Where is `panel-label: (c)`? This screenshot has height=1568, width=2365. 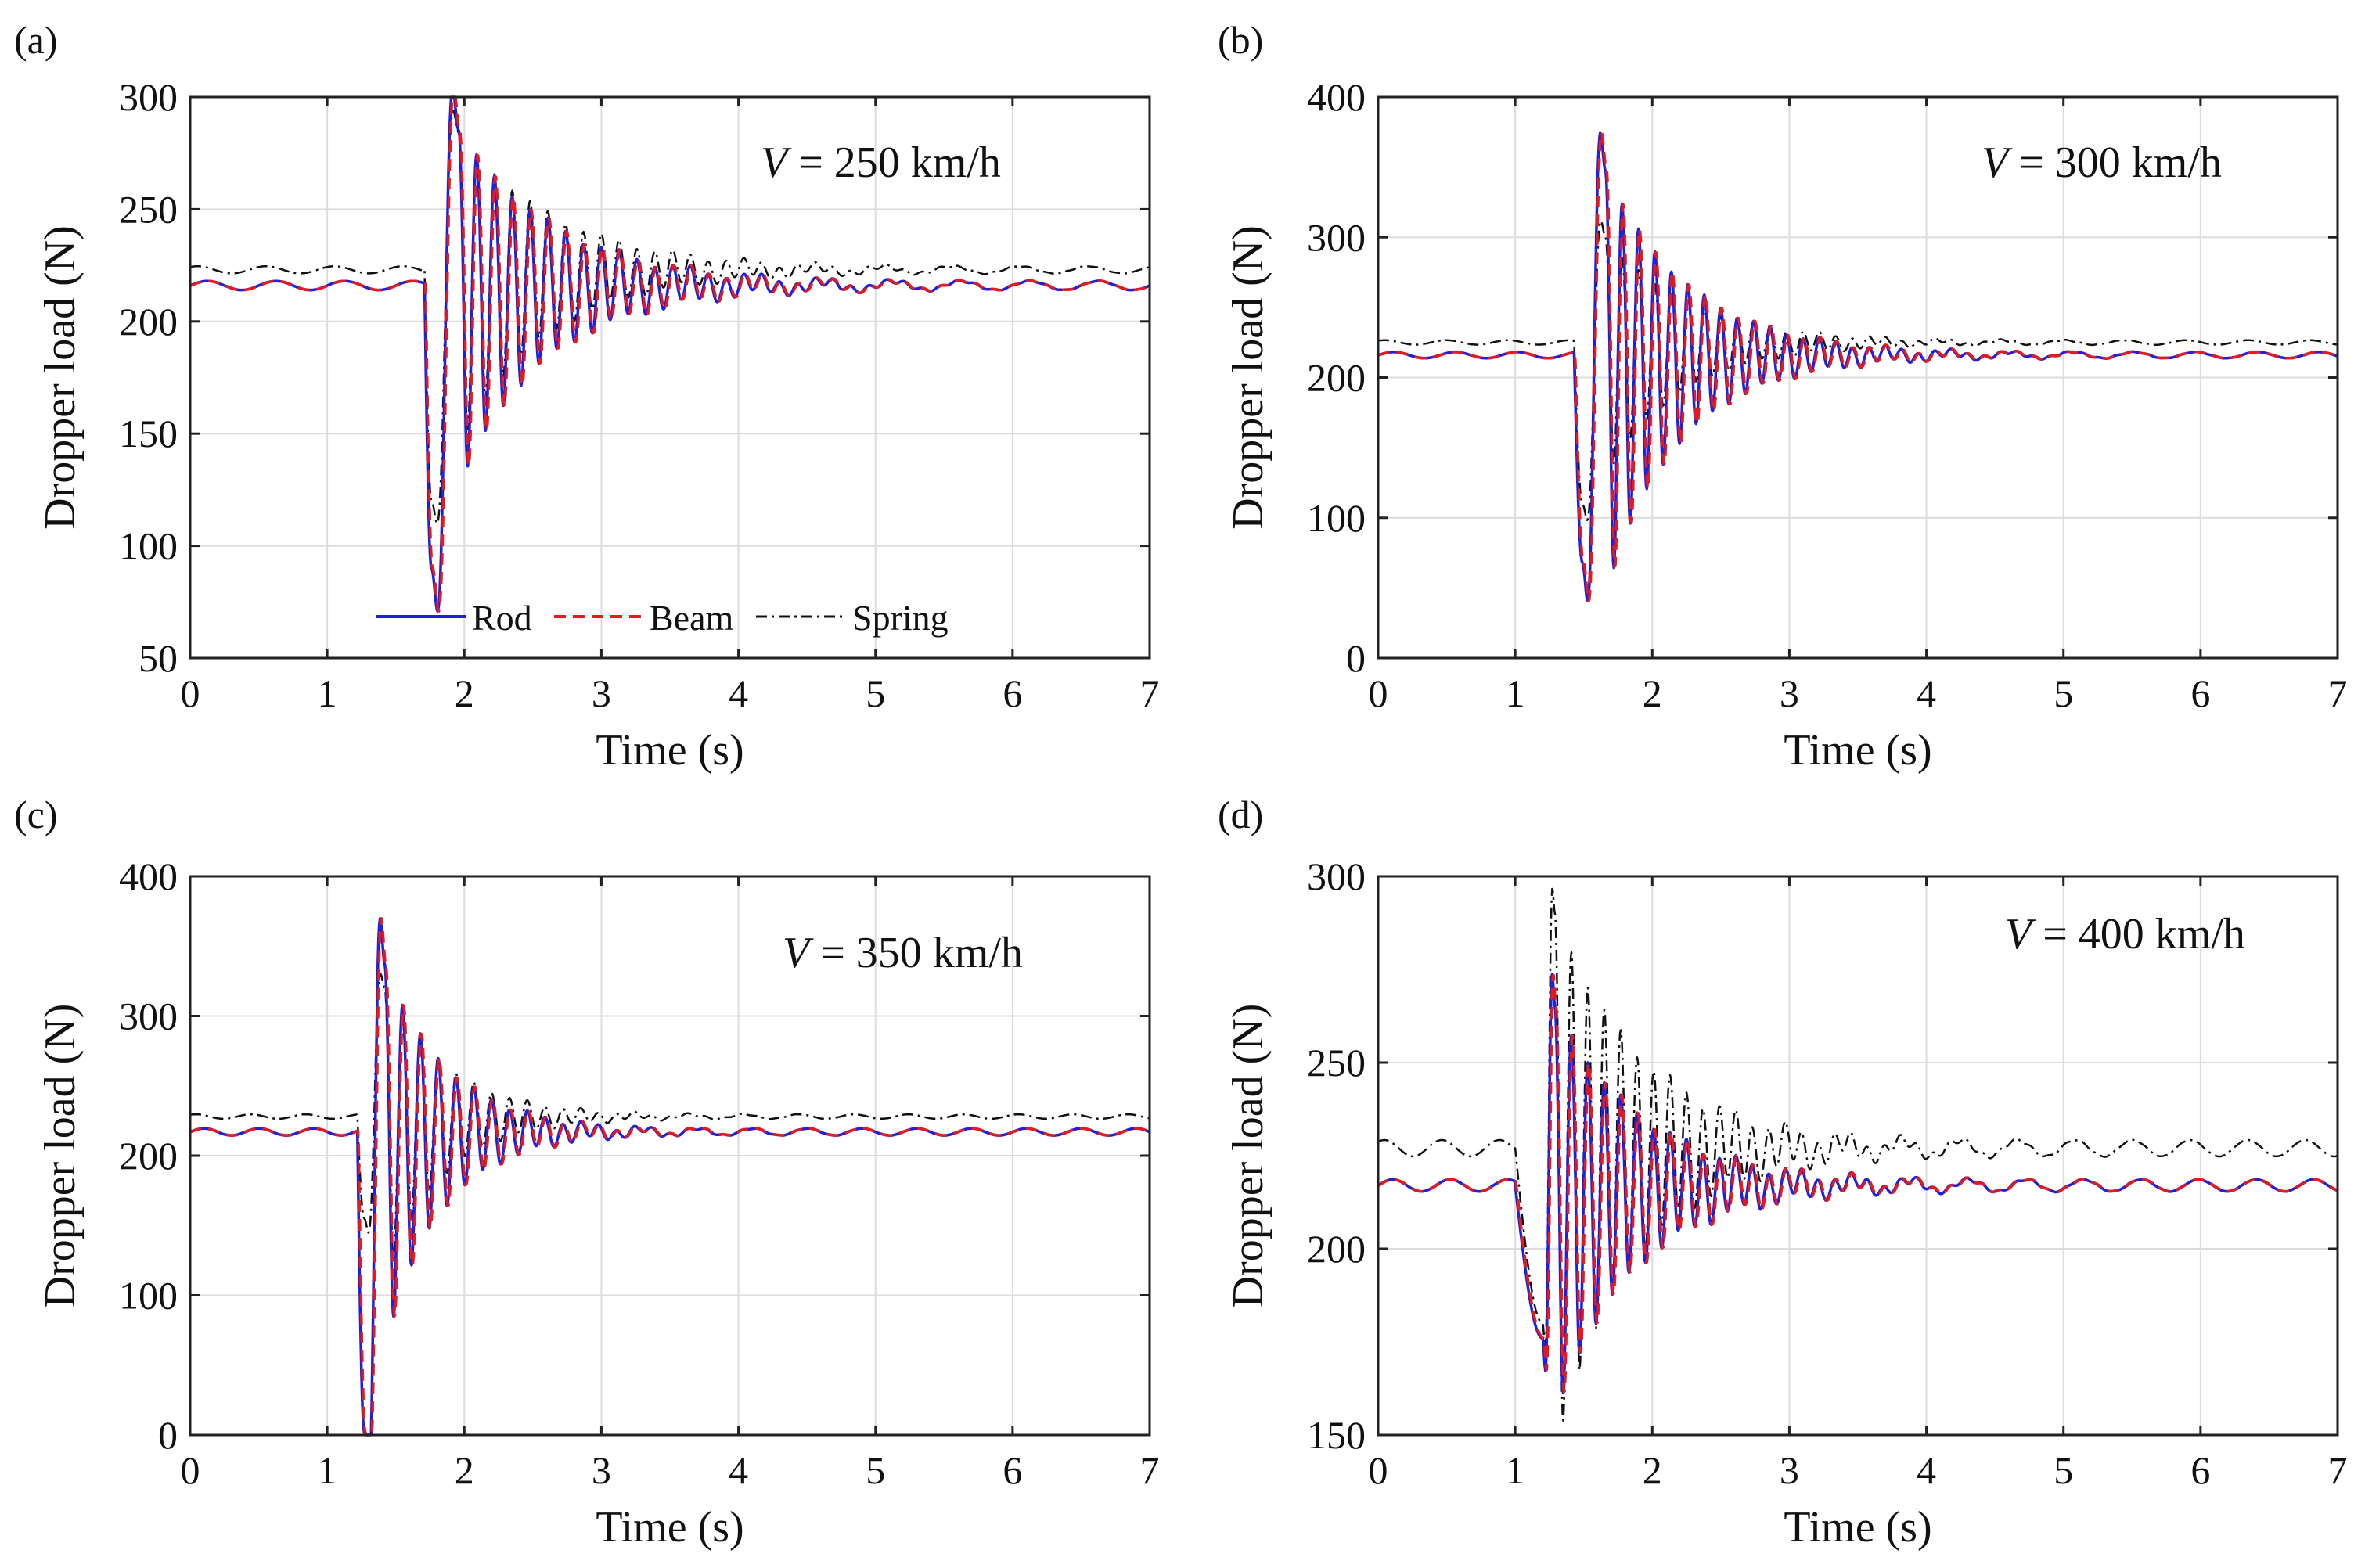 panel-label: (c) is located at coordinates (36, 814).